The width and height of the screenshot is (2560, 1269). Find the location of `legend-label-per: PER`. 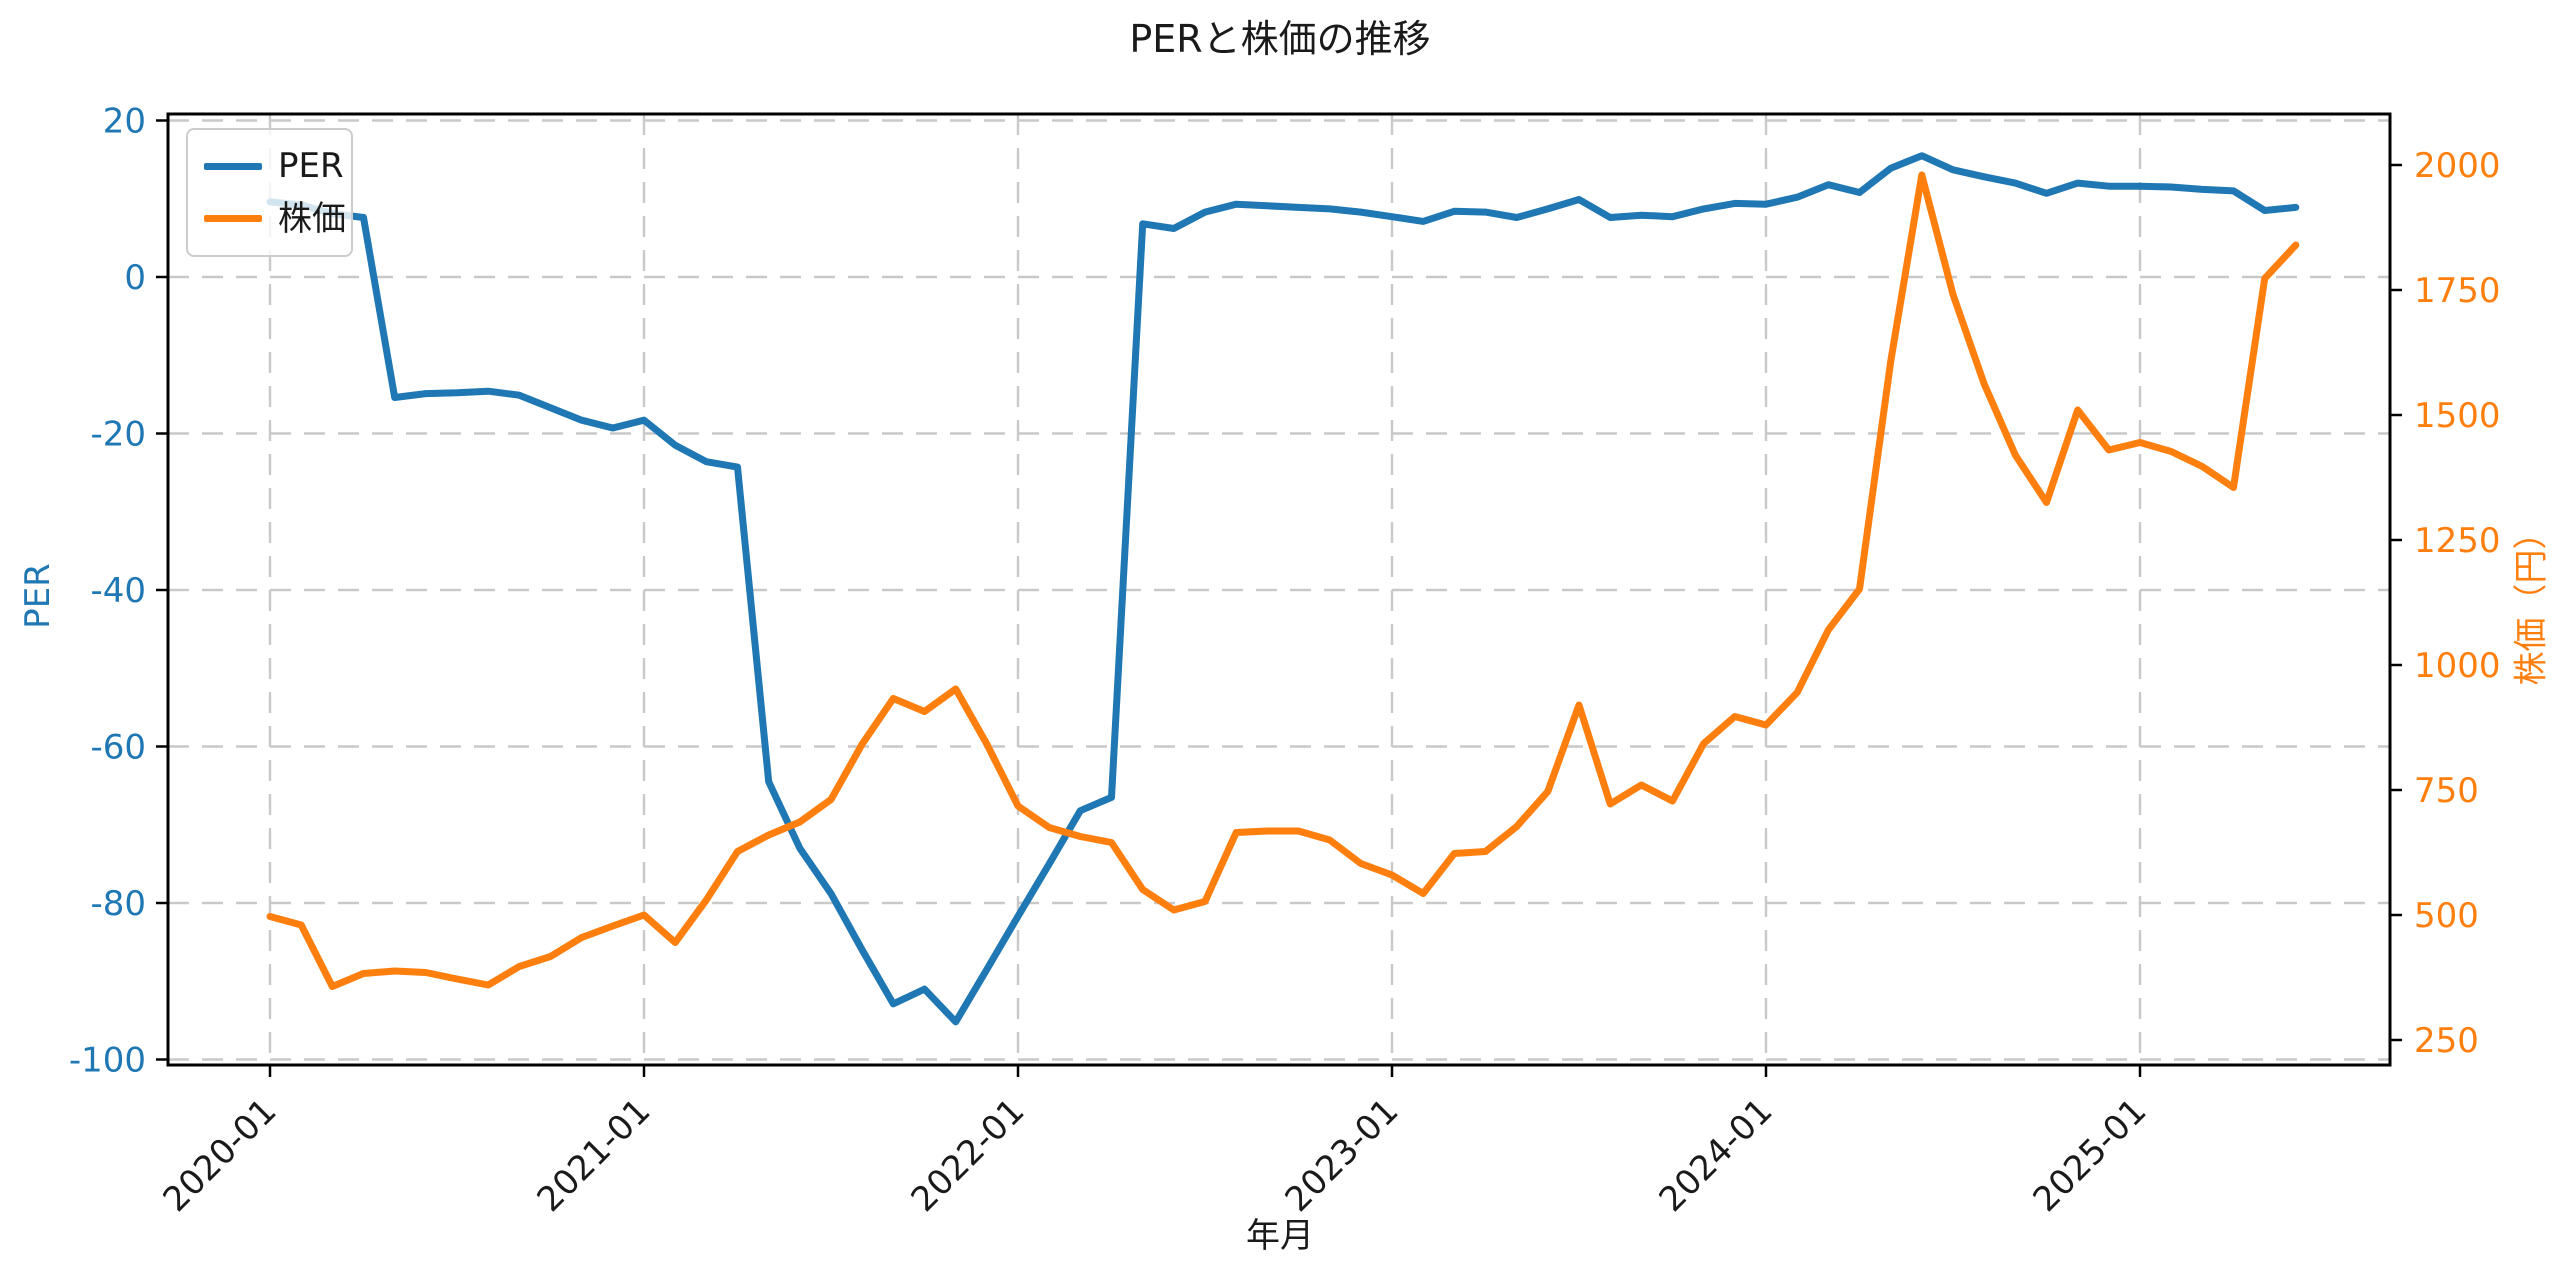

legend-label-per: PER is located at coordinates (311, 166).